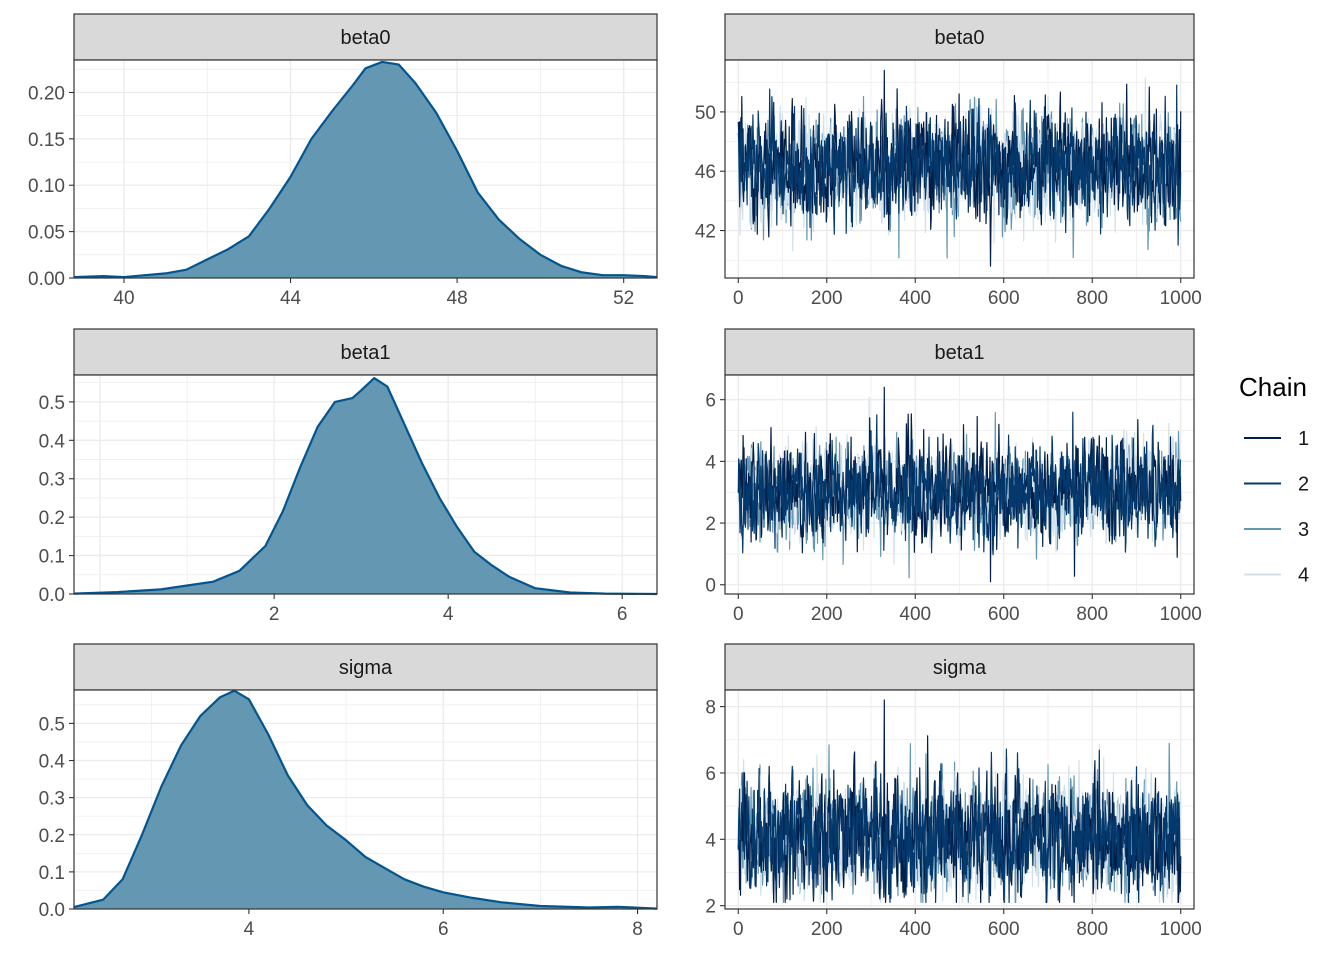 The height and width of the screenshot is (960, 1344). What do you see at coordinates (1273, 387) in the screenshot?
I see `legend-title: Chain` at bounding box center [1273, 387].